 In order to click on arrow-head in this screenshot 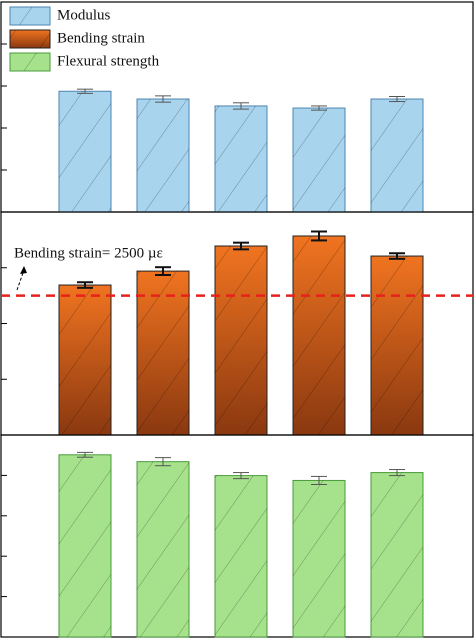, I will do `click(23, 270)`.